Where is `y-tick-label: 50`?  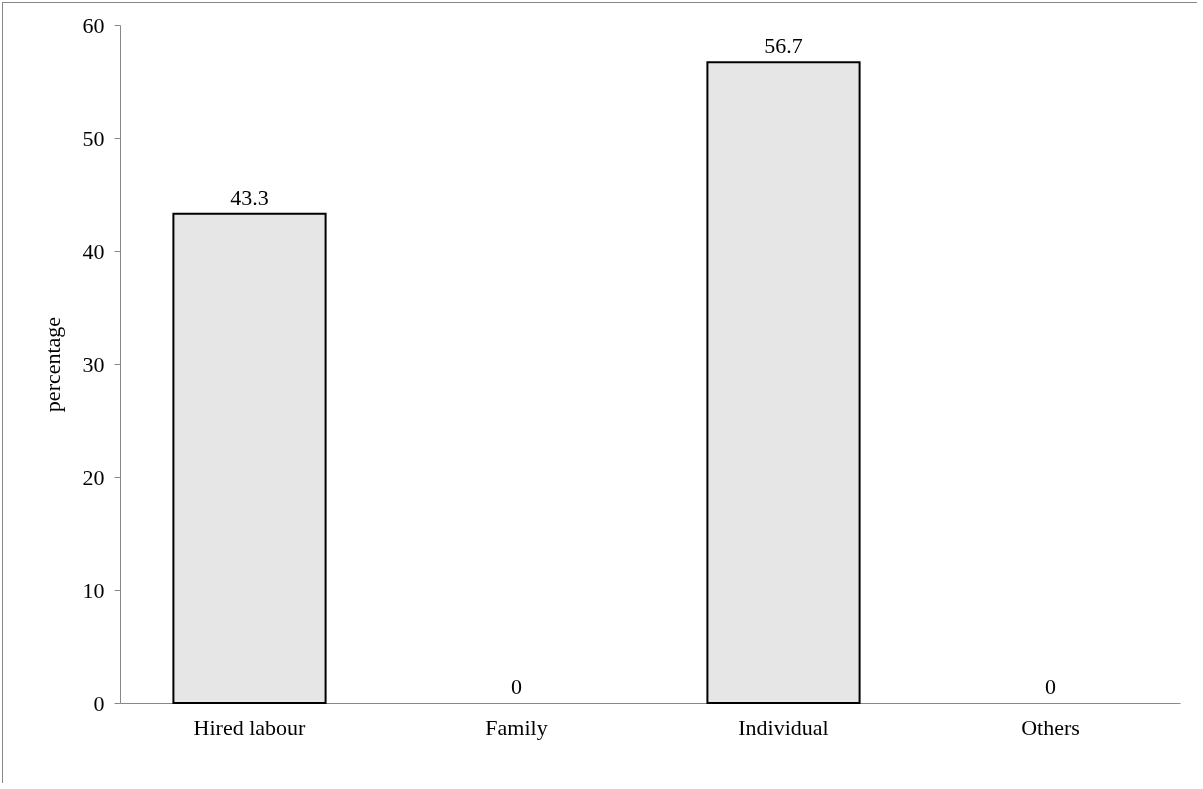
y-tick-label: 50 is located at coordinates (93, 138).